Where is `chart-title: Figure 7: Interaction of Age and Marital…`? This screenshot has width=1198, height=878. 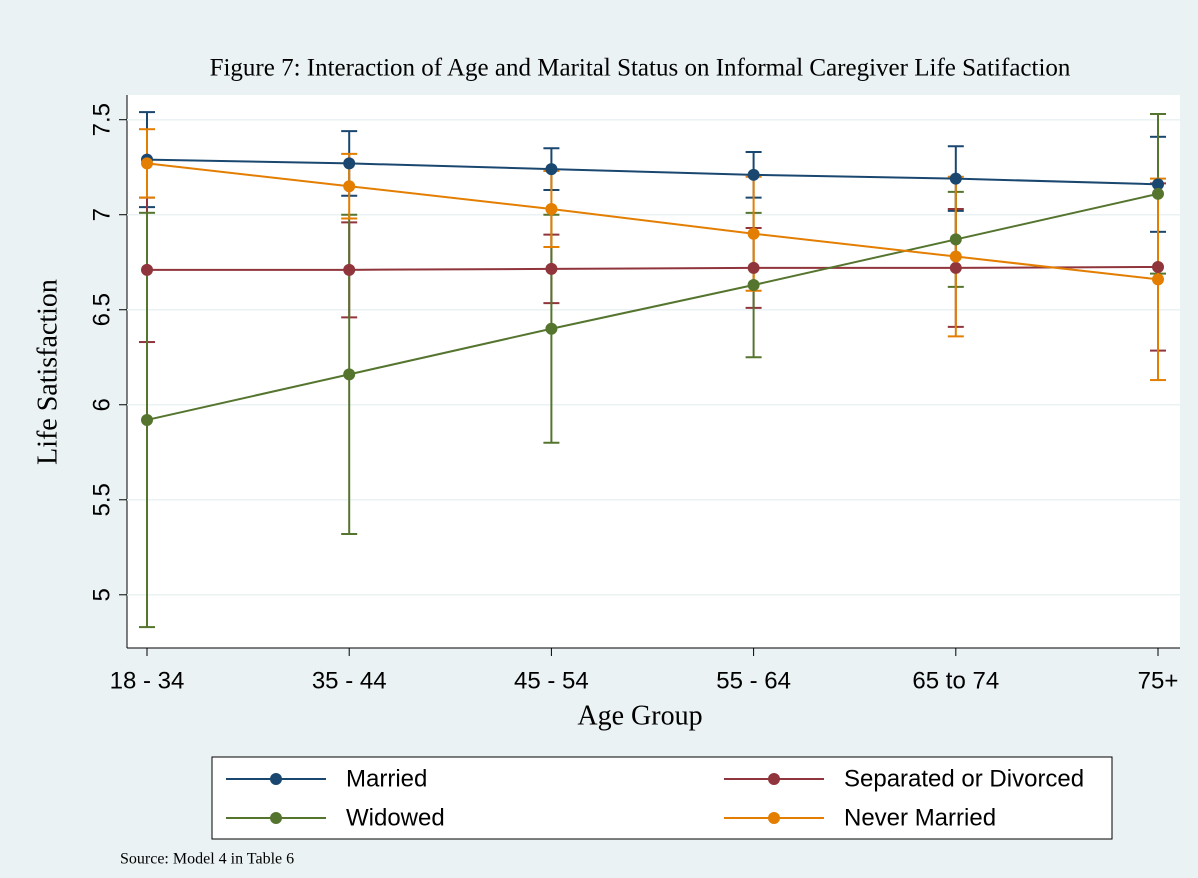
chart-title: Figure 7: Interaction of Age and Marital… is located at coordinates (640, 68).